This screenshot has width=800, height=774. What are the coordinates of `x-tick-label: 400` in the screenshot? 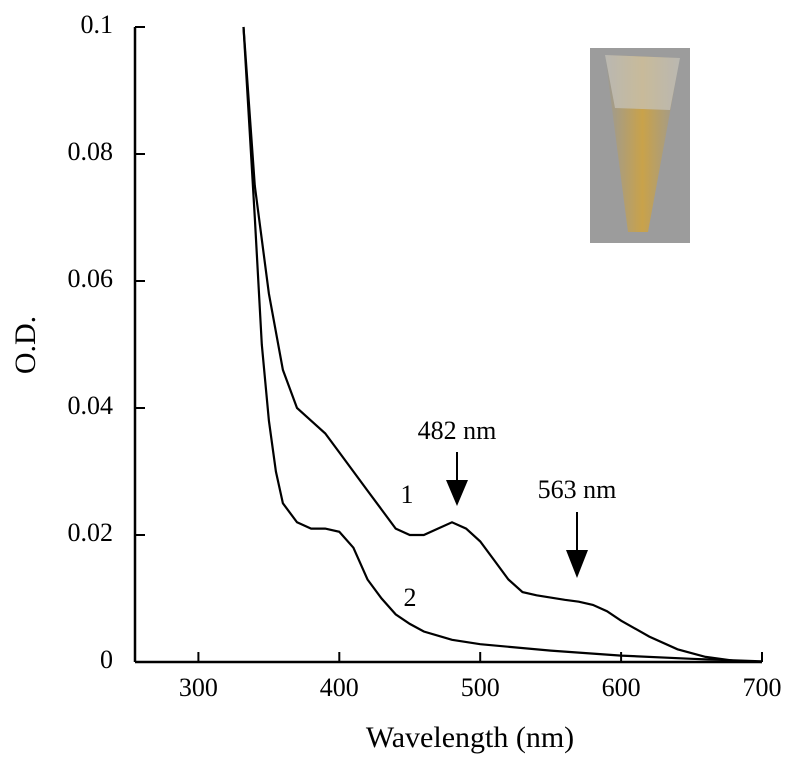 It's located at (339, 687).